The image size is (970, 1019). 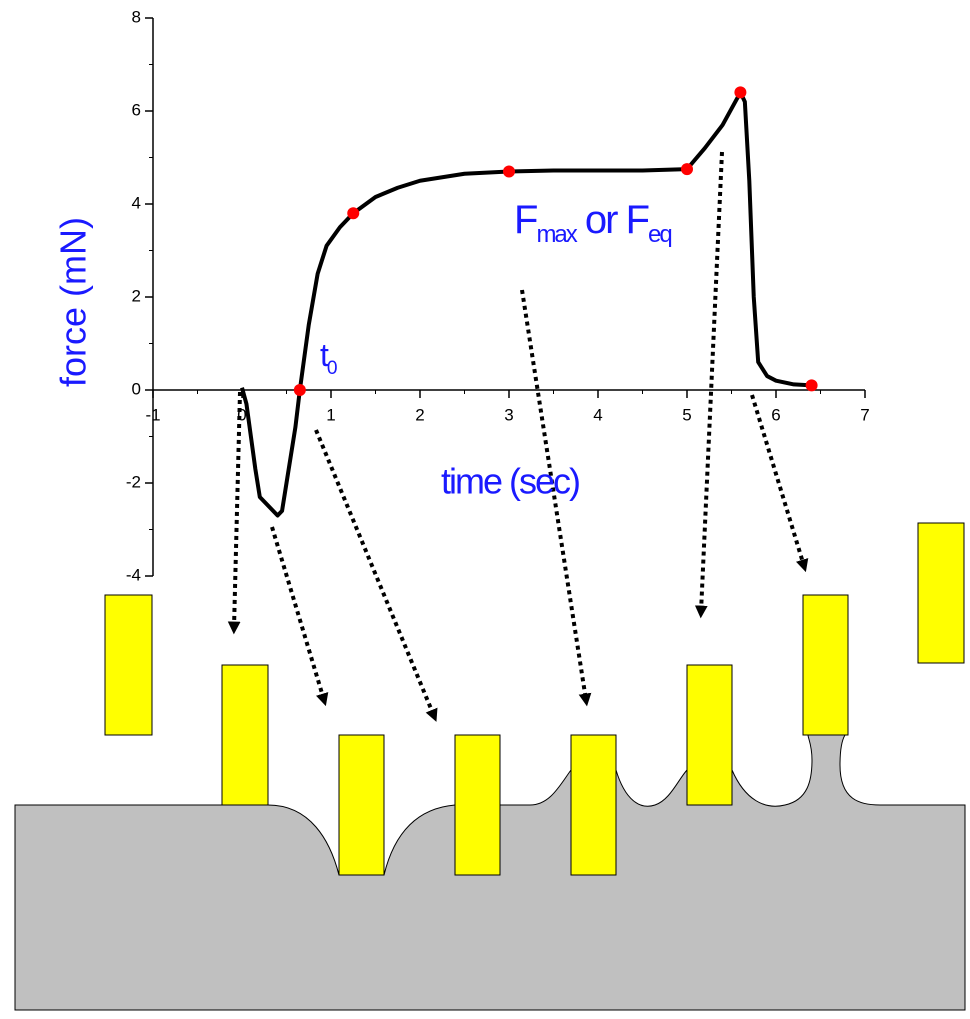 What do you see at coordinates (332, 368) in the screenshot?
I see `annotation-subscript: 0` at bounding box center [332, 368].